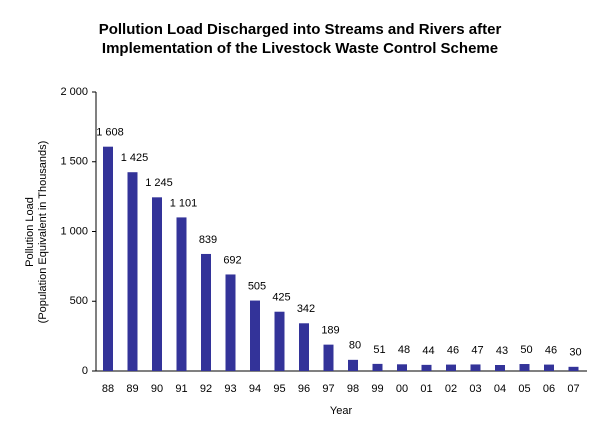  I want to click on value-label: 51, so click(379, 350).